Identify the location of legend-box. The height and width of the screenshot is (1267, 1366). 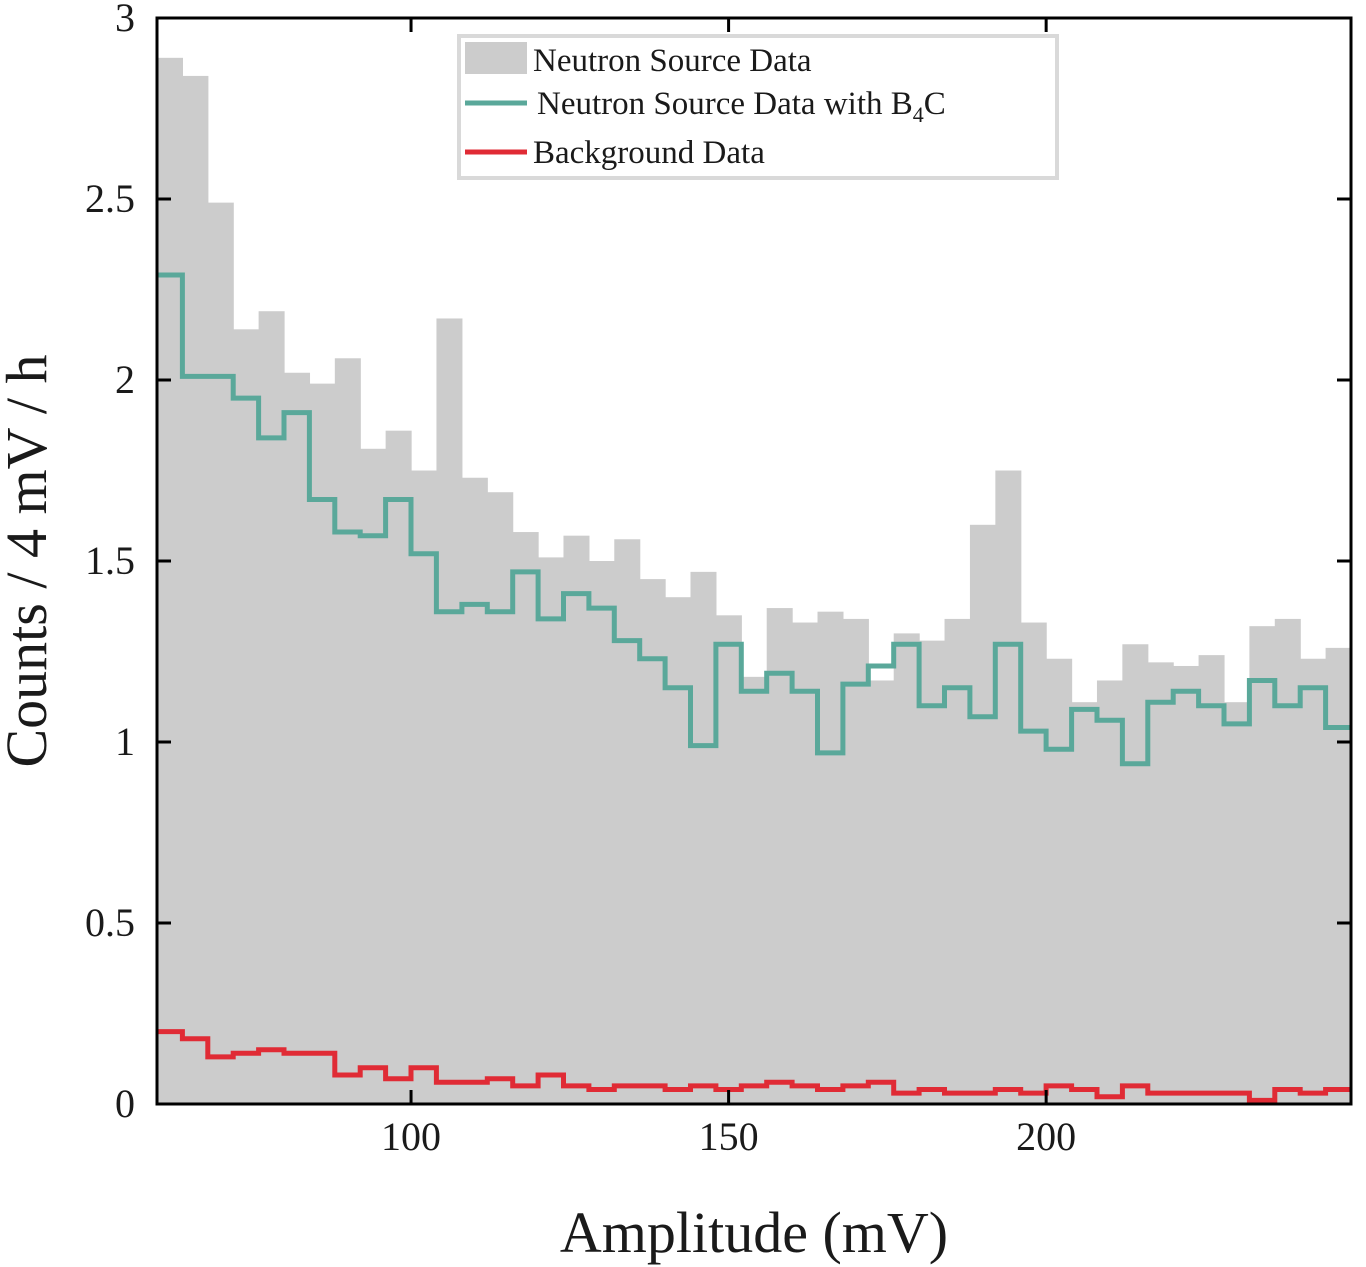
(758, 107).